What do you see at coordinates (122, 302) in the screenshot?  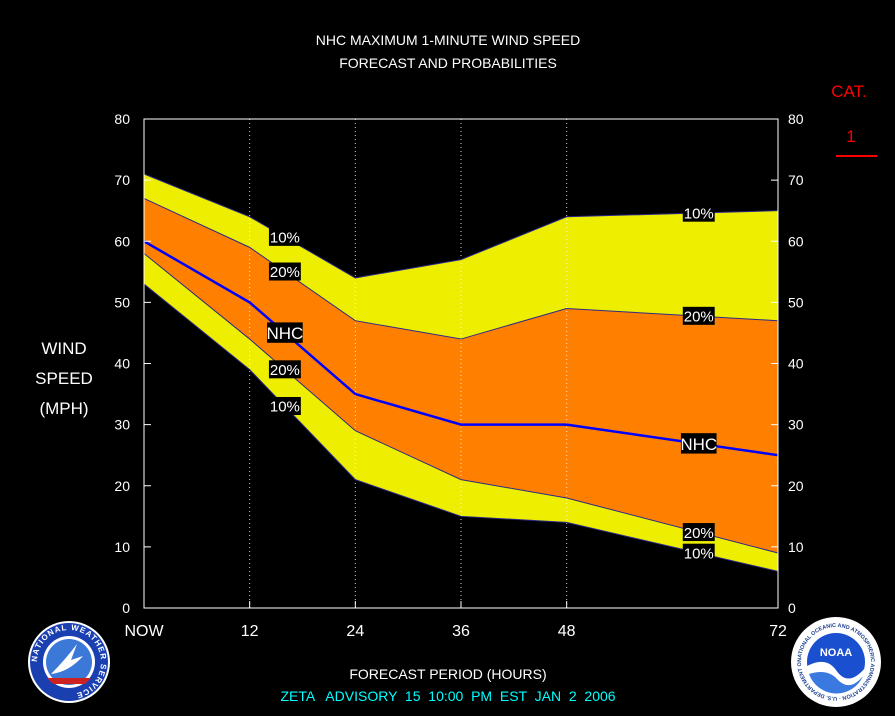 I see `y-tick-label-left-50: 50` at bounding box center [122, 302].